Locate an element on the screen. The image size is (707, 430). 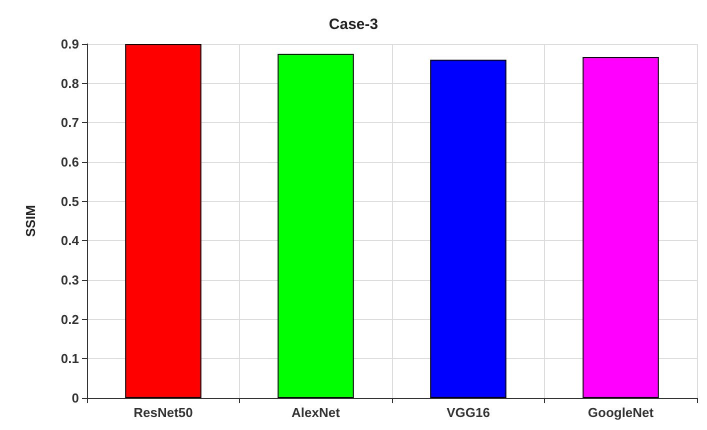
x-tick-label: ResNet50 is located at coordinates (163, 412).